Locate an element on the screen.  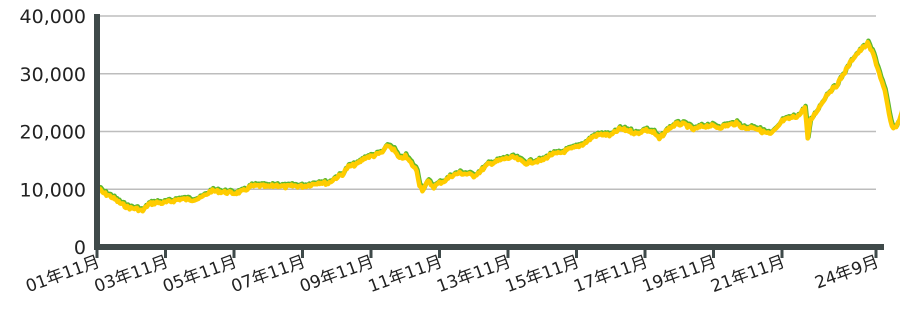
y-tick-label: 30,000 is located at coordinates (53, 75).